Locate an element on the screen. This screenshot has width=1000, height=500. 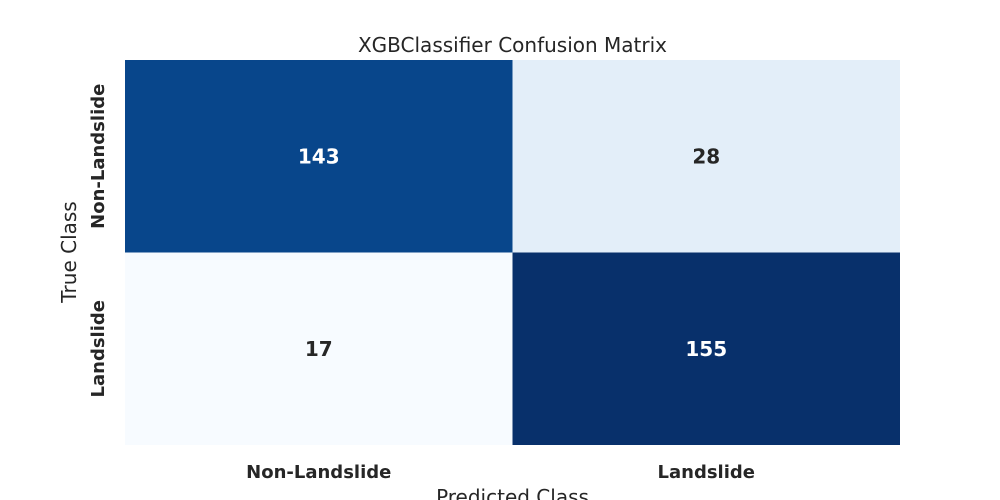
chart-title: XGBClassifier Confusion Matrix is located at coordinates (512, 45).